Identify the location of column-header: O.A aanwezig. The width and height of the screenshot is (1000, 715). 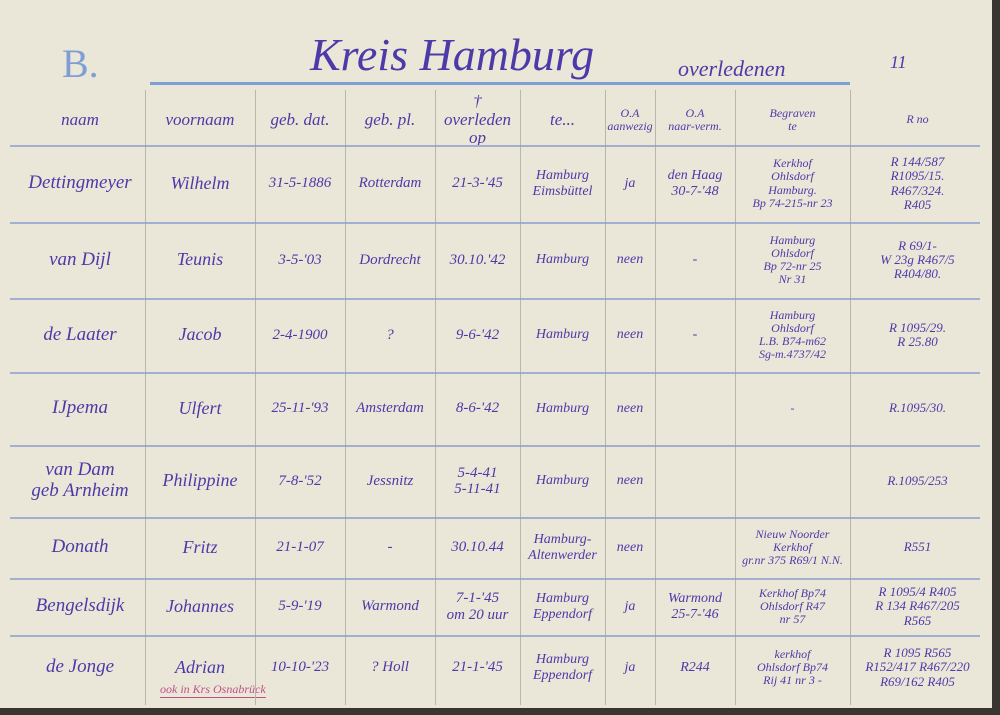
(630, 119).